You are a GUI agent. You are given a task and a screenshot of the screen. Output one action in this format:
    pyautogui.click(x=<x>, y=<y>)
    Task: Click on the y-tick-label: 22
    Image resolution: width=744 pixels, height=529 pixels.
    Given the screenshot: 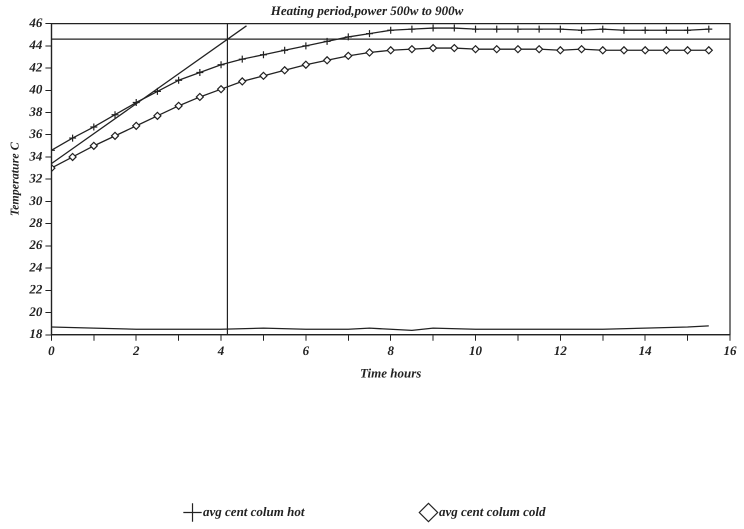 What is the action you would take?
    pyautogui.click(x=35, y=289)
    